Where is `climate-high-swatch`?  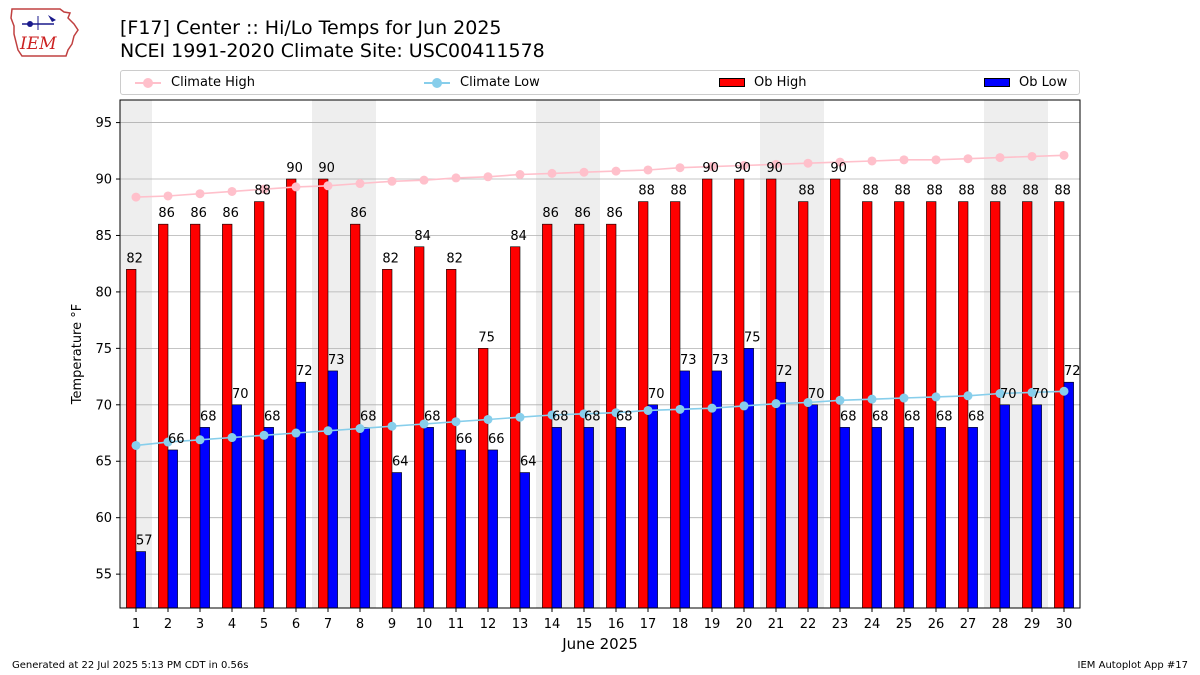
climate-high-swatch is located at coordinates (148, 82).